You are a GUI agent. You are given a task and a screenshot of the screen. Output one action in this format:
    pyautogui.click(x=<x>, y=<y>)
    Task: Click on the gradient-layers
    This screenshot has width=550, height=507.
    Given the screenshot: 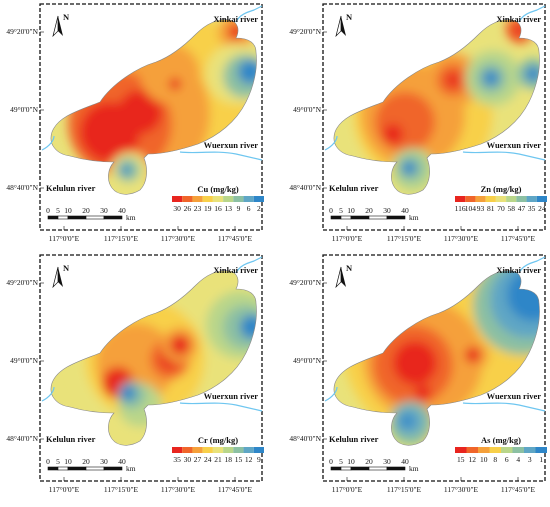 What is the action you would take?
    pyautogui.click(x=441, y=357)
    